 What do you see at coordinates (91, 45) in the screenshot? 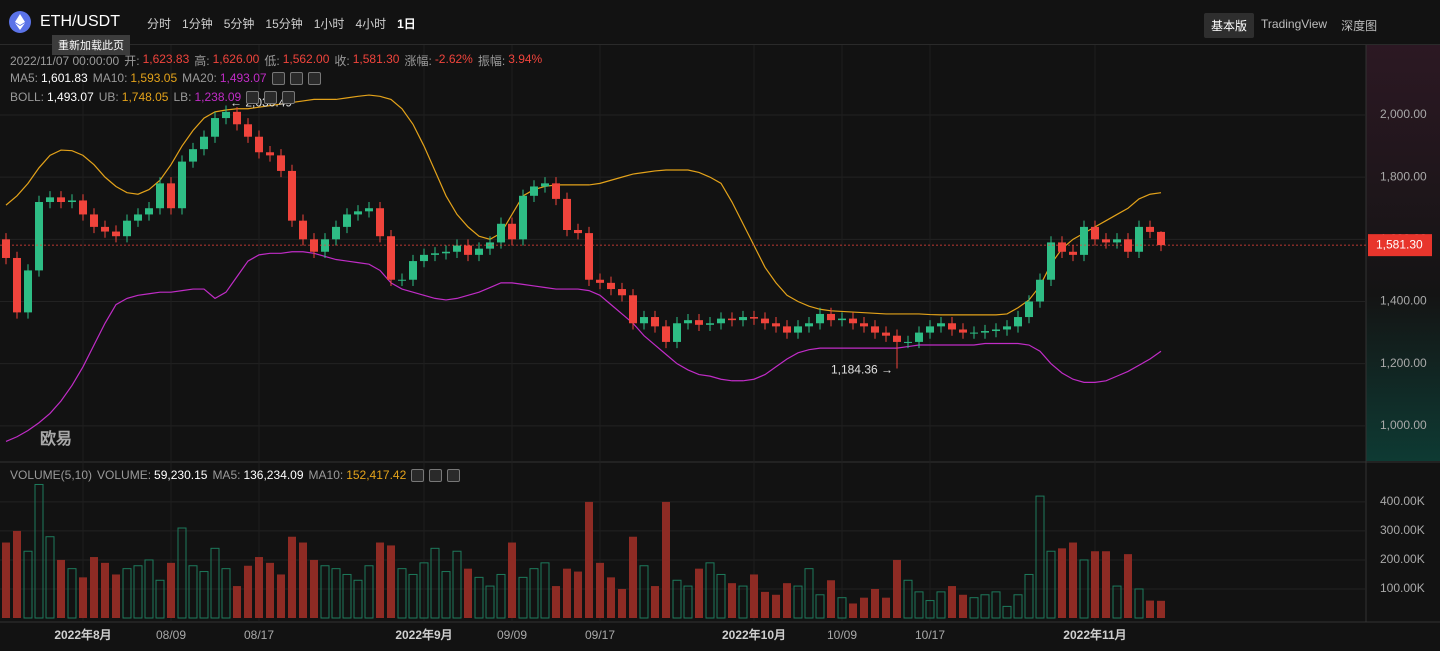
I see `tooltip: 重新加载此页` at bounding box center [91, 45].